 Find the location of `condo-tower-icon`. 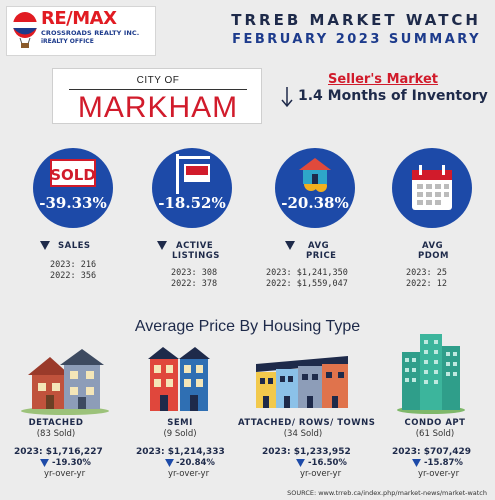

condo-tower-icon is located at coordinates (431, 374).